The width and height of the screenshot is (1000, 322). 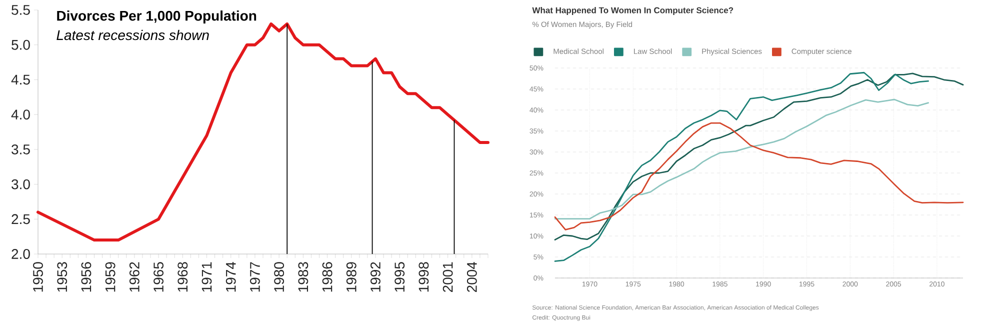 What do you see at coordinates (279, 277) in the screenshot?
I see `x-tick-label: 1980` at bounding box center [279, 277].